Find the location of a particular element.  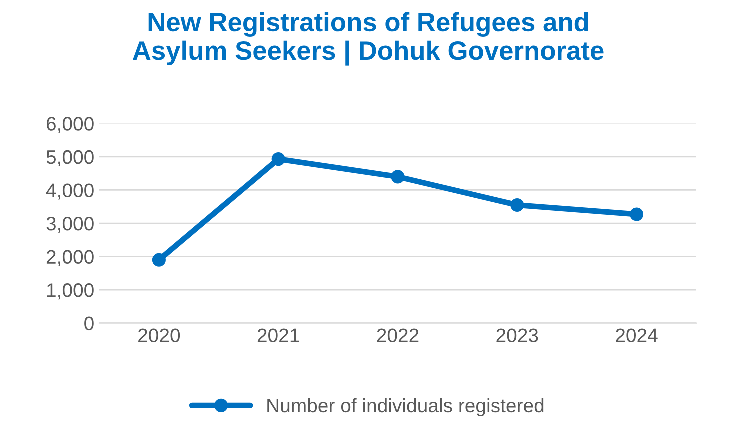

legend-label: Number of individuals registered is located at coordinates (406, 407).